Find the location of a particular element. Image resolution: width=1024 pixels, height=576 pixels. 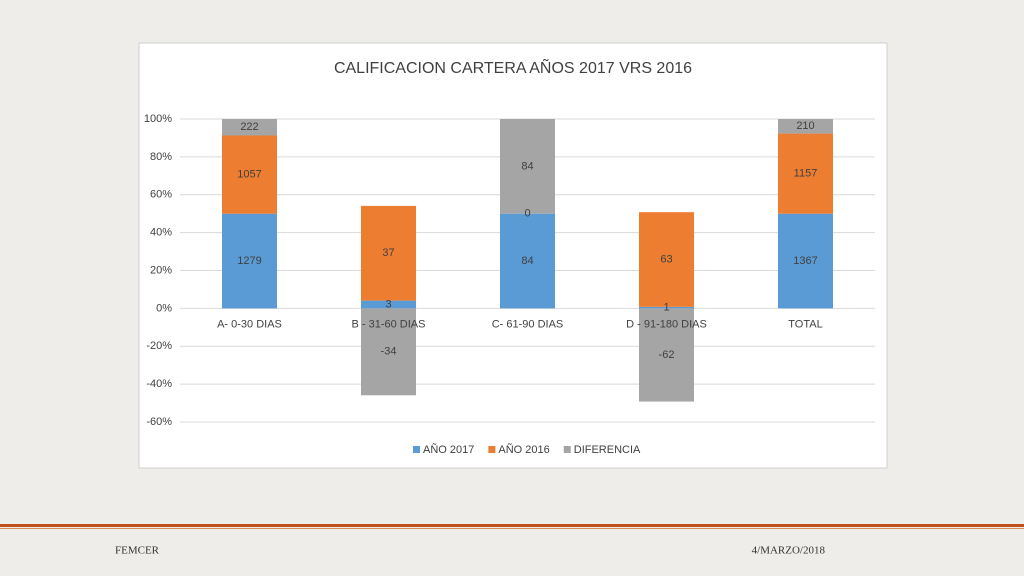

y-tick-label: 80% is located at coordinates (161, 157).